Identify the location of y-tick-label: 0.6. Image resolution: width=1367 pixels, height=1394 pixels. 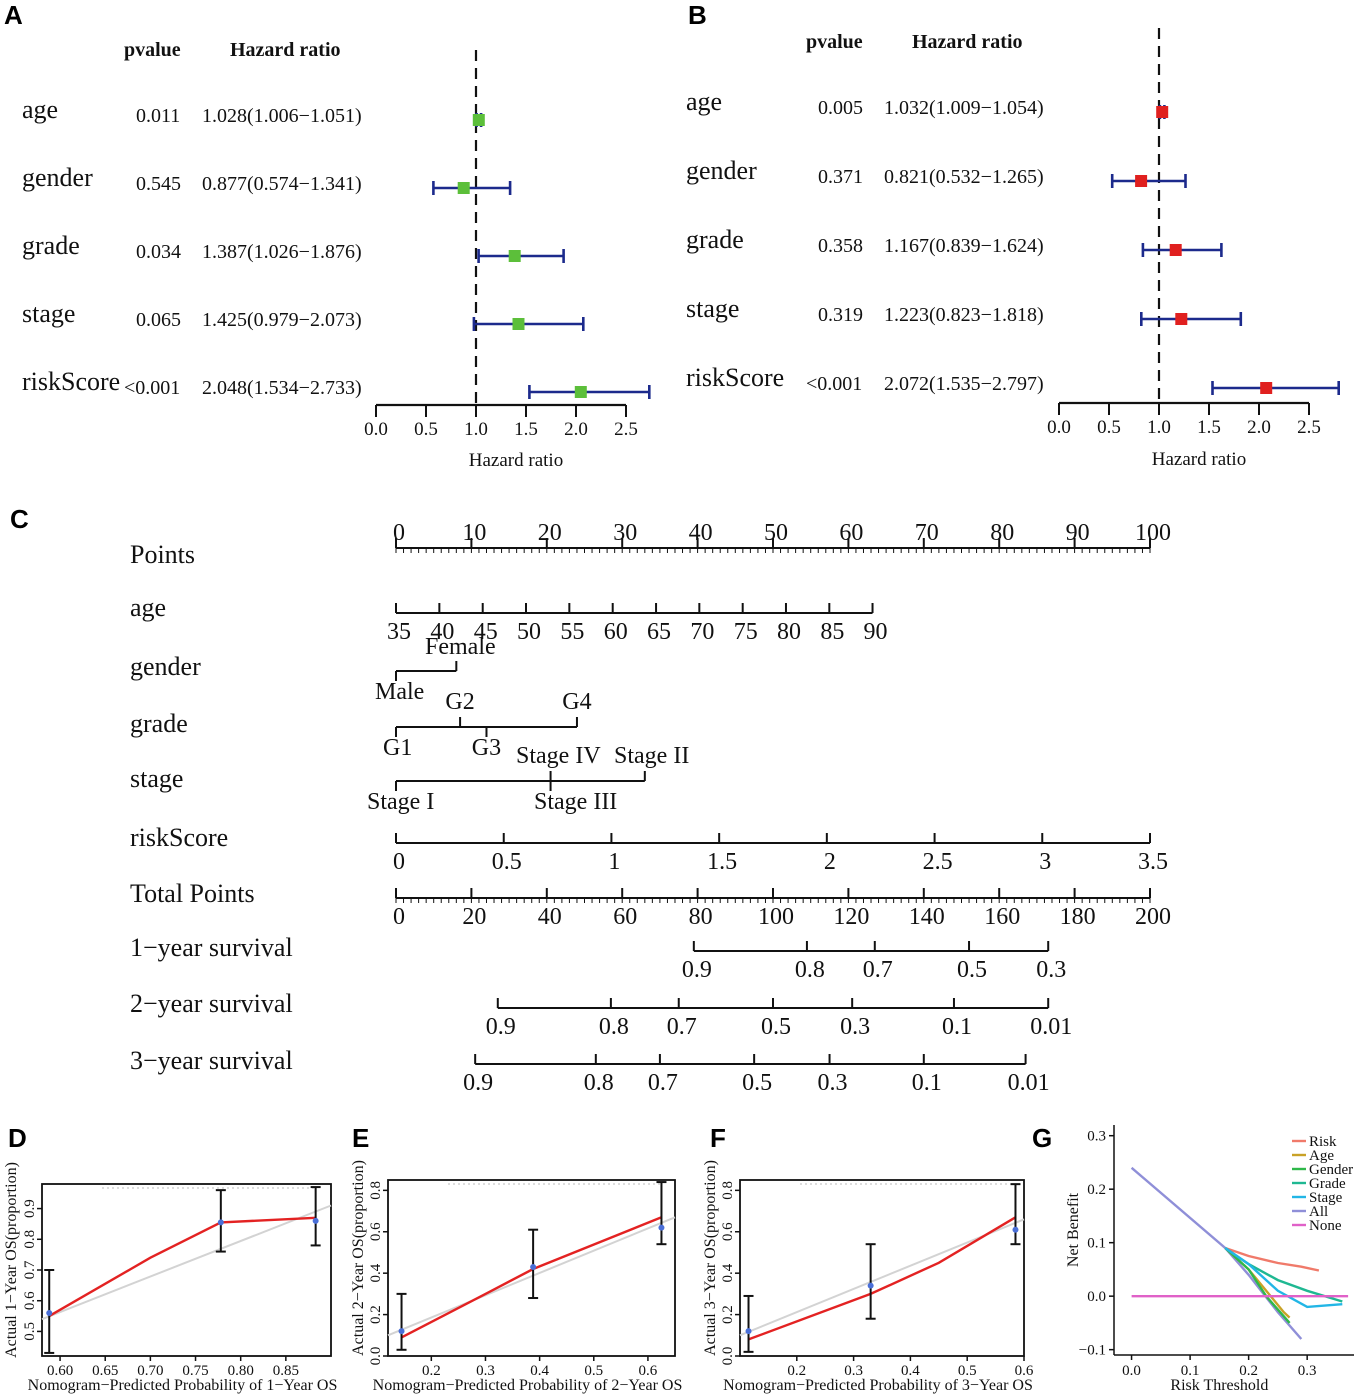
(30, 1300).